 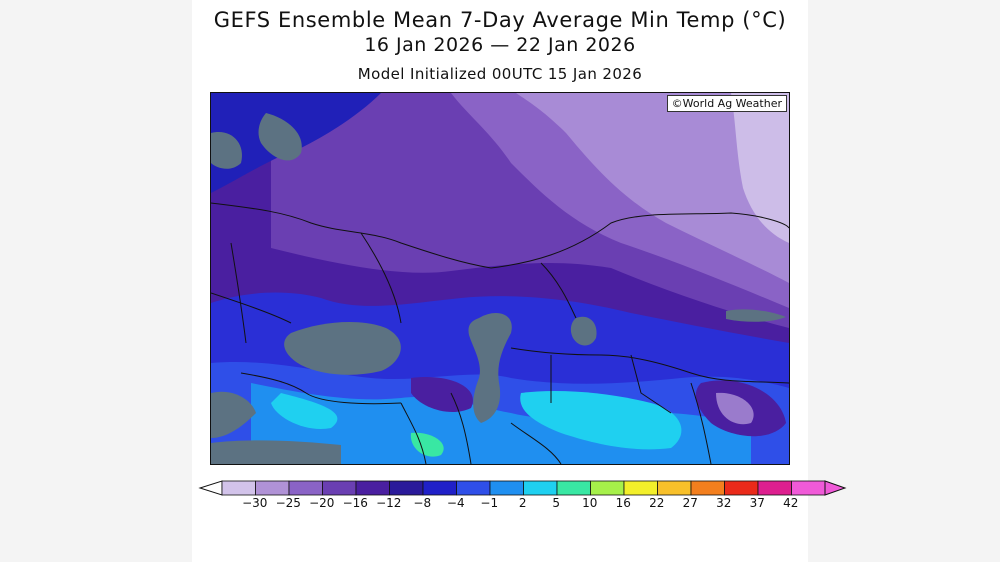 What do you see at coordinates (757, 503) in the screenshot?
I see `legend-tick-label: 37` at bounding box center [757, 503].